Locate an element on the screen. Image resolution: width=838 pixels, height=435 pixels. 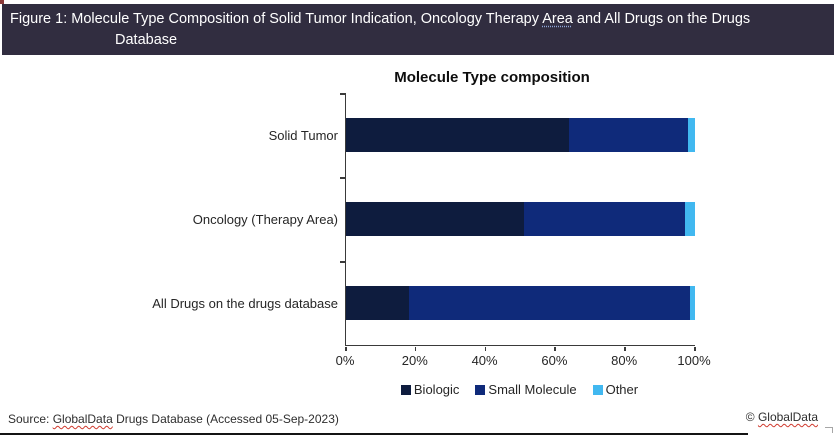
x-axis-tick-label: 100% is located at coordinates (694, 360).